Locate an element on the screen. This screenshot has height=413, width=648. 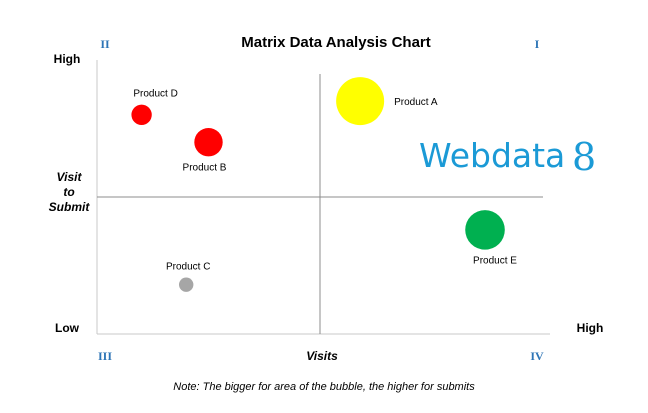
y-axis-label-line-2: to is located at coordinates (68, 192).